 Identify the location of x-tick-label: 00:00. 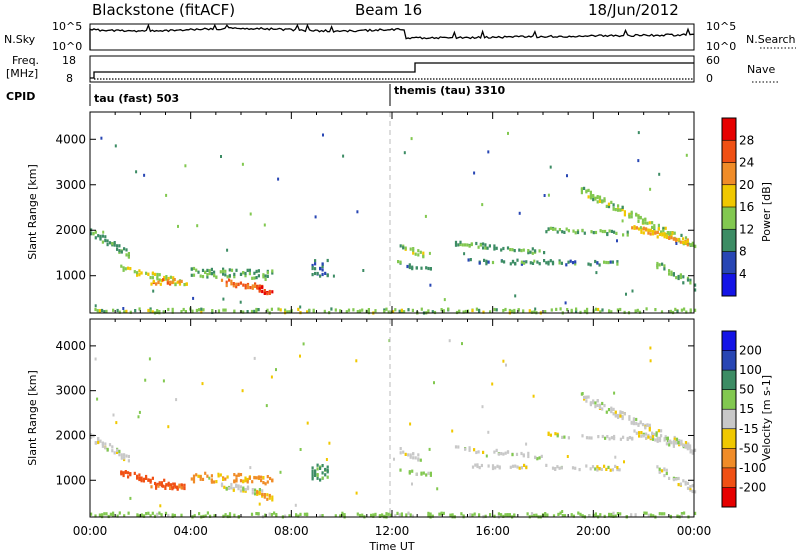
(90, 531).